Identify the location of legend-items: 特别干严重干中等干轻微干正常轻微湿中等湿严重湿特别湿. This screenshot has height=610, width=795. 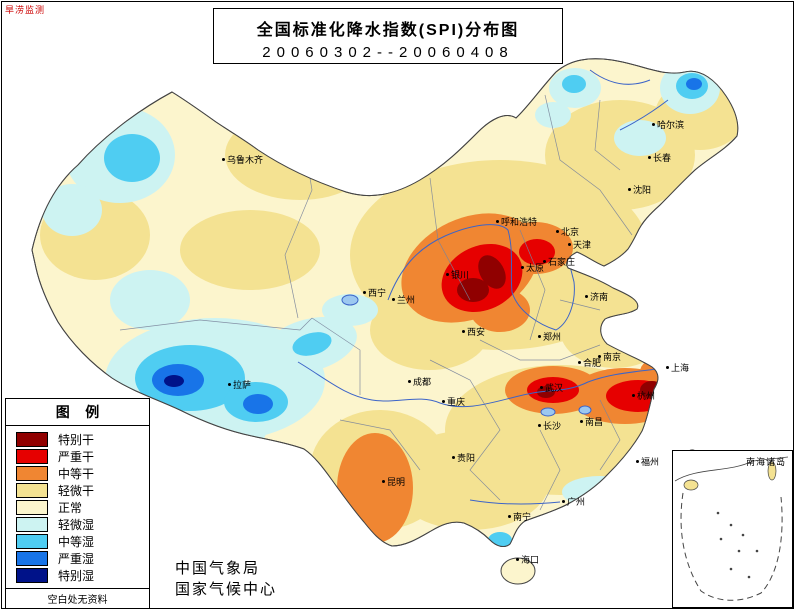
(77, 507).